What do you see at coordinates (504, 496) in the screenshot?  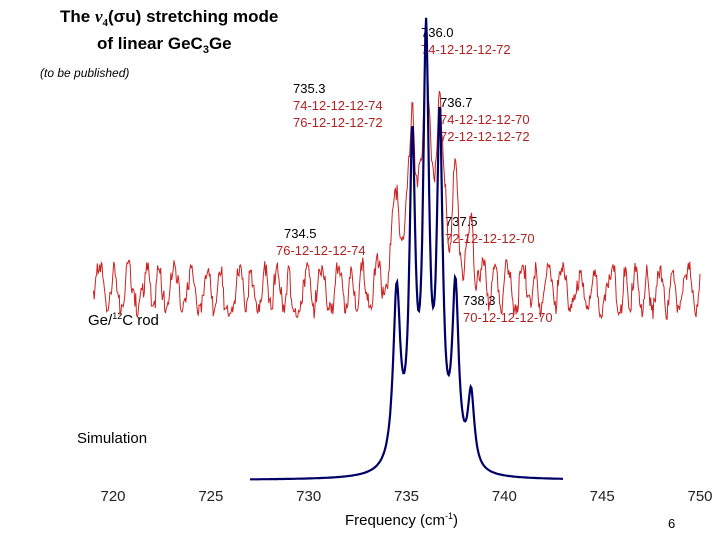 I see `x-tick-label-740: 740` at bounding box center [504, 496].